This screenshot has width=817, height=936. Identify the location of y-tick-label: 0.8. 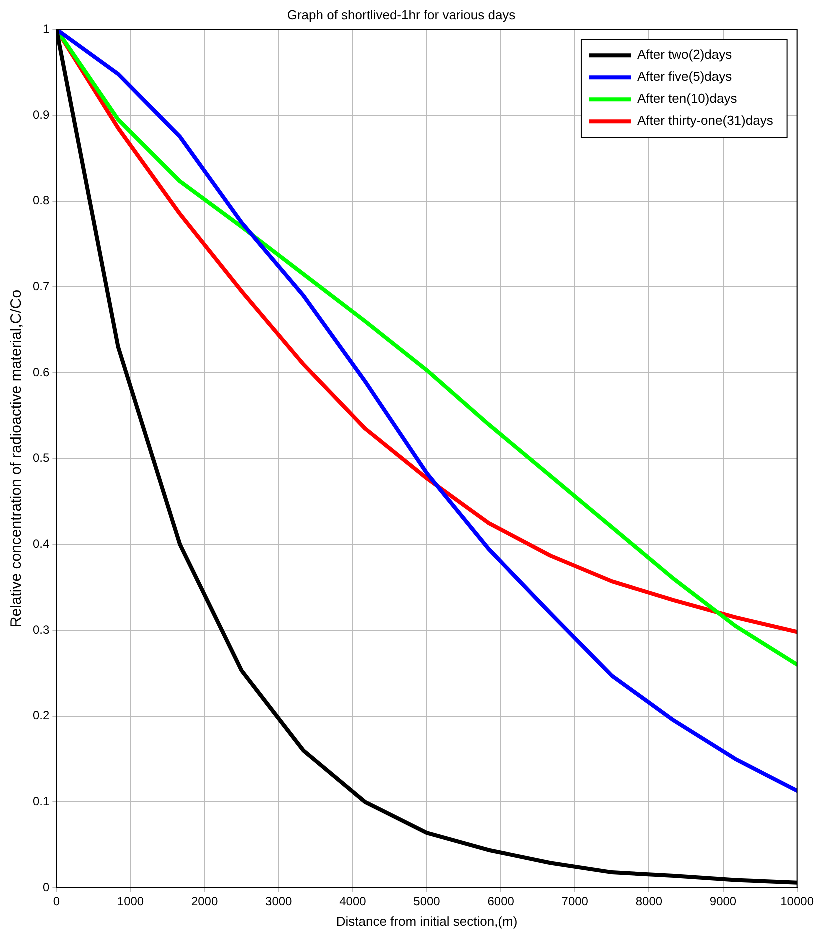
(41, 201).